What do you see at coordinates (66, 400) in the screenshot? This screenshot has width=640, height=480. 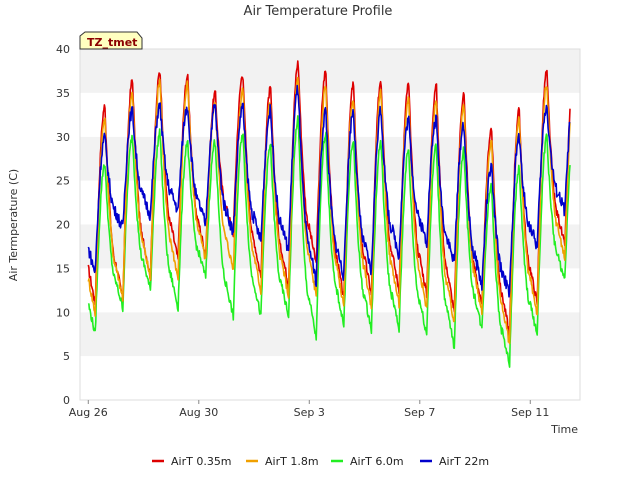 I see `y-tick-label: 0` at bounding box center [66, 400].